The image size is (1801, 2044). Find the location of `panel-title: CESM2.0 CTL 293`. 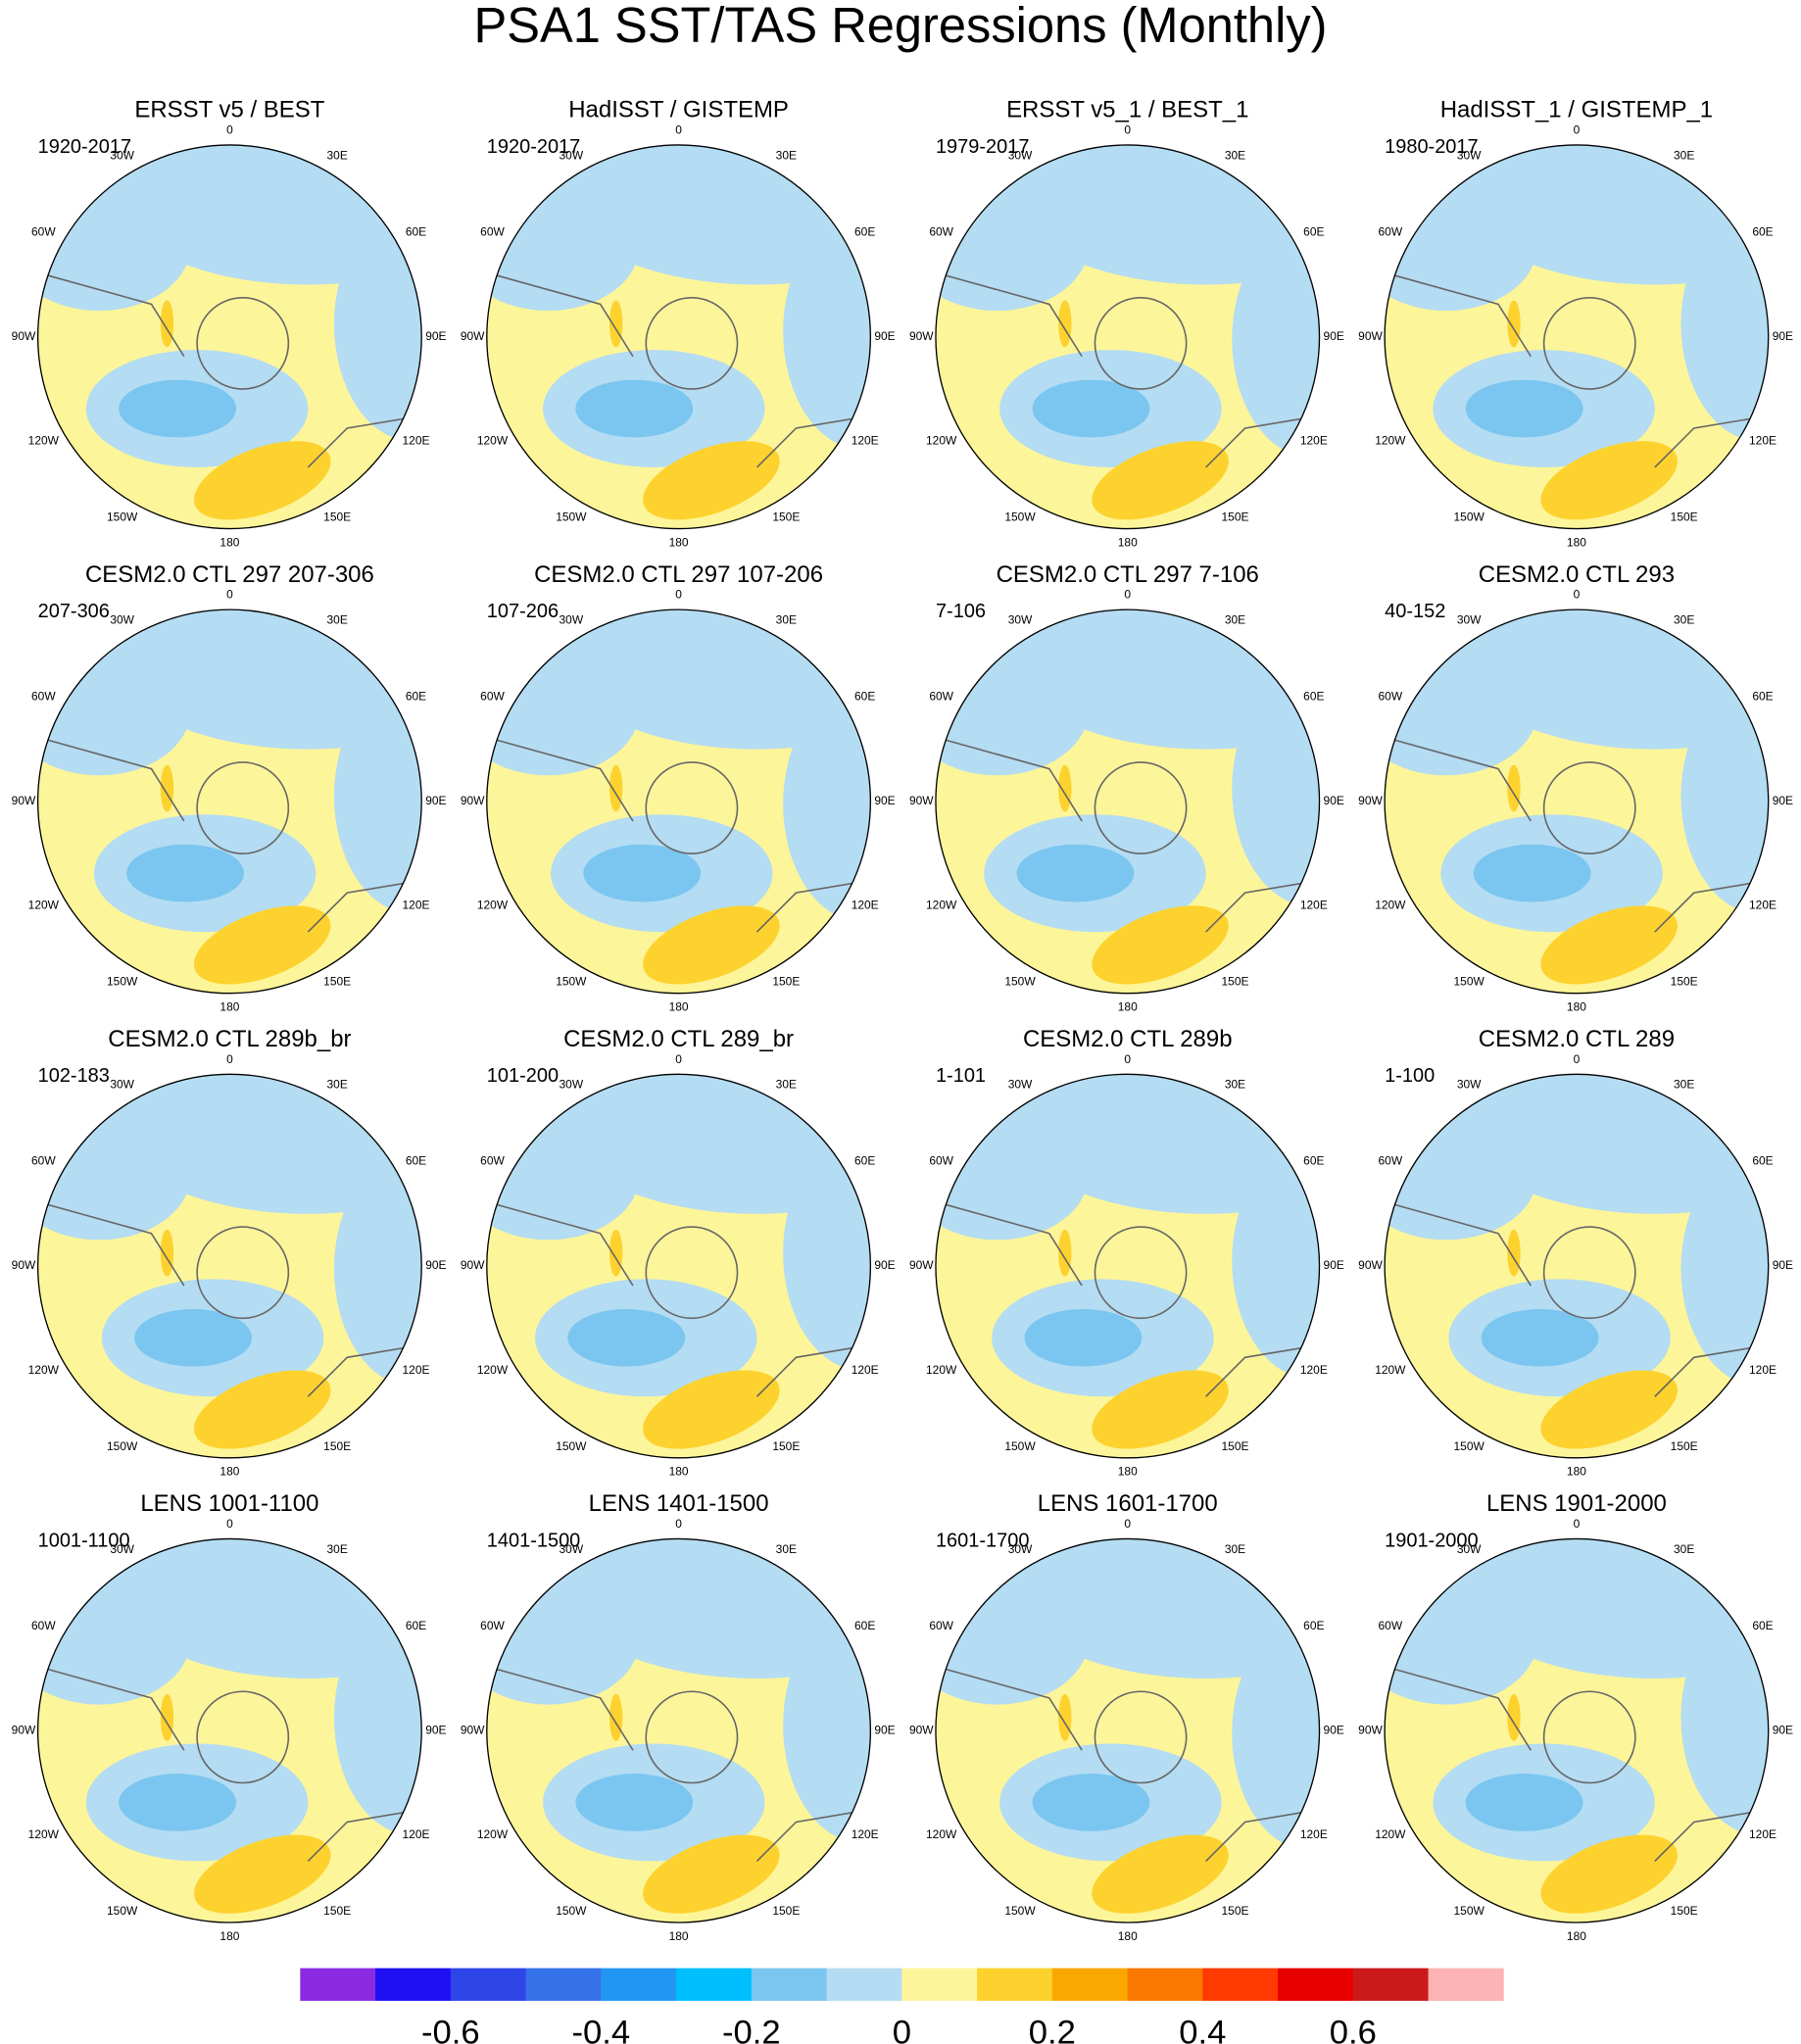

panel-title: CESM2.0 CTL 293 is located at coordinates (1577, 574).